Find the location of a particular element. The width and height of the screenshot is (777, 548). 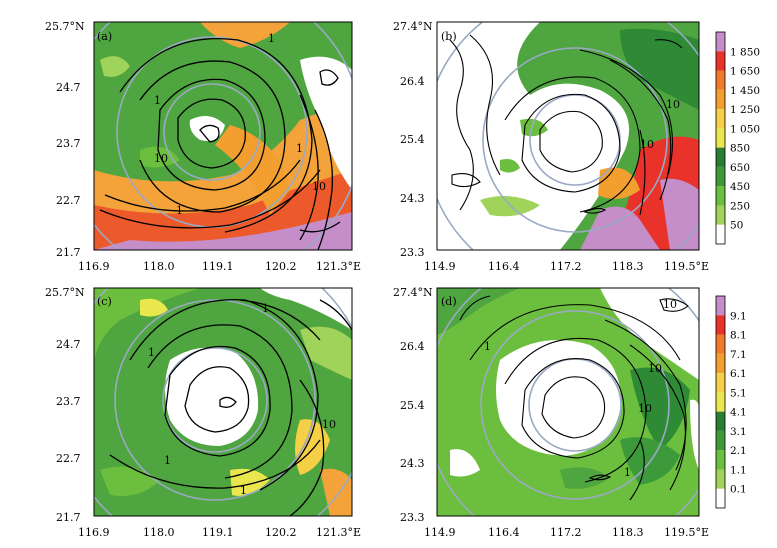

colorbar-tick-label: 2.1 is located at coordinates (738, 451).